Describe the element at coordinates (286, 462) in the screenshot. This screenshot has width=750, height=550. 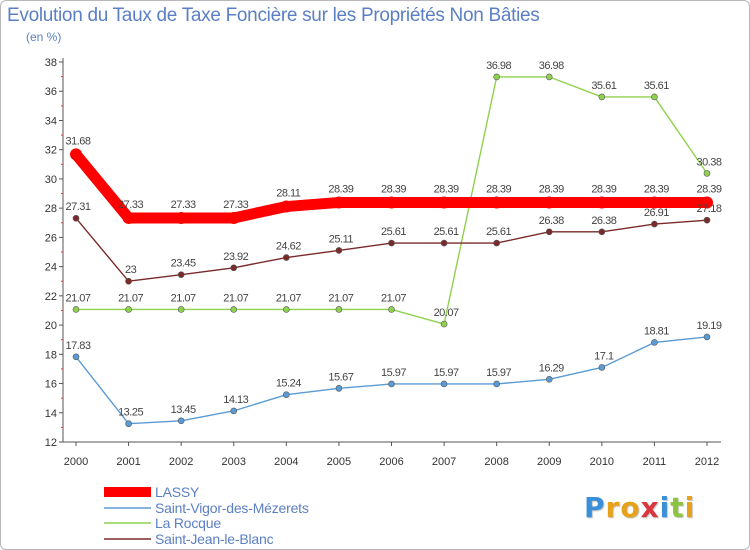
I see `x-tick-label: 2004` at that location.